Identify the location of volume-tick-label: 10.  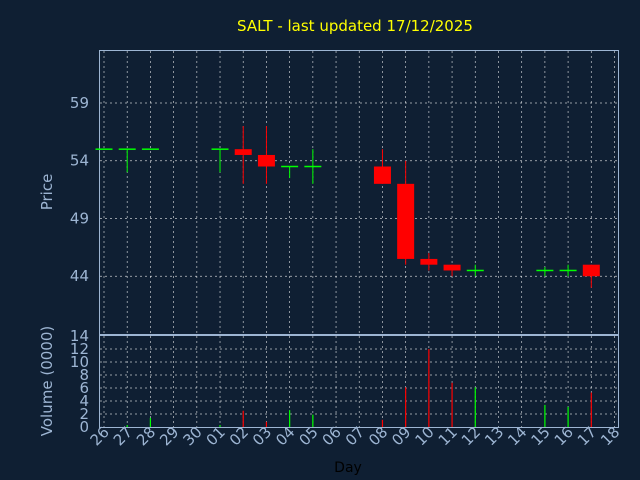
(79, 362).